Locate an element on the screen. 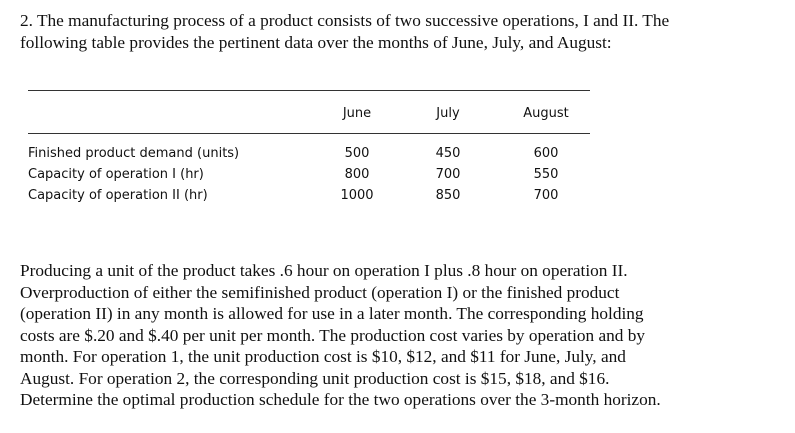 The height and width of the screenshot is (433, 795). table-cell: 500 is located at coordinates (357, 153).